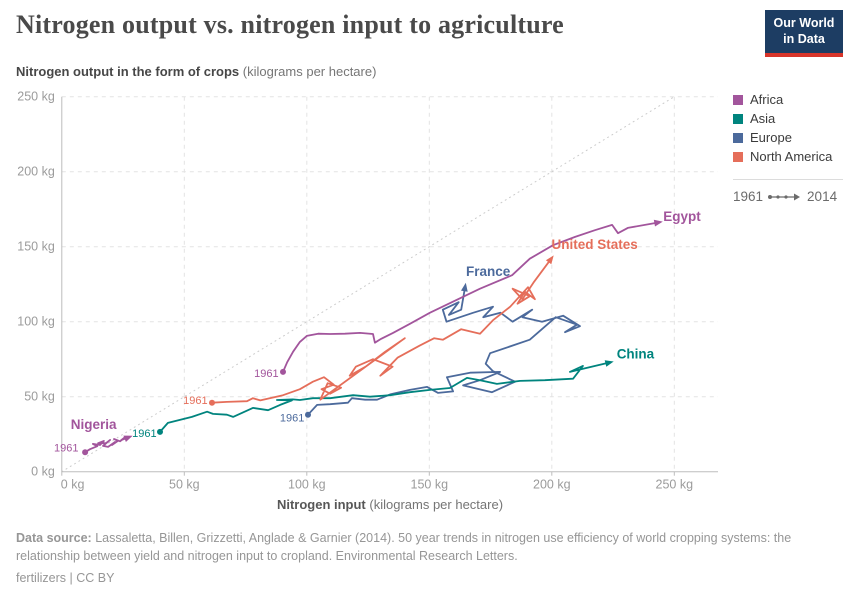 The width and height of the screenshot is (850, 600). What do you see at coordinates (434, 504) in the screenshot?
I see `x-axis-title-units: (kilograms per hectare)` at bounding box center [434, 504].